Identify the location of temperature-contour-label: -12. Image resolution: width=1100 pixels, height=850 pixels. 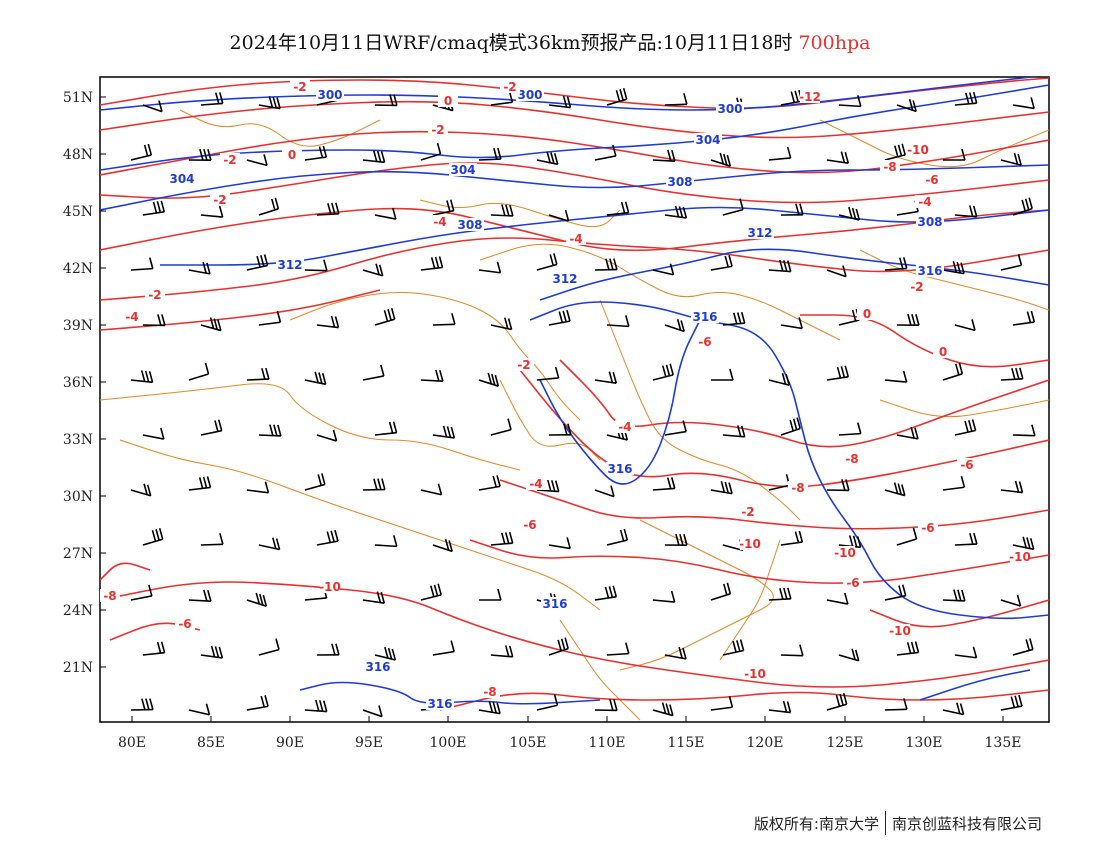
(810, 97).